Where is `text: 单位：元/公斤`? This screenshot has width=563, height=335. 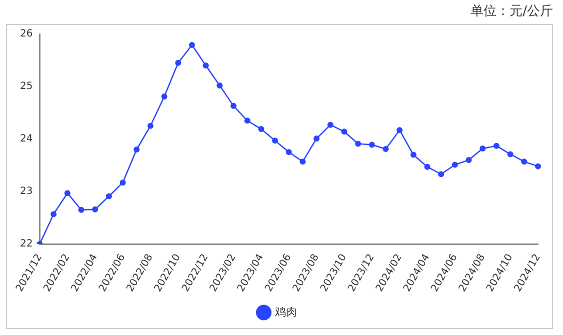
text: 单位：元/公斤 is located at coordinates (511, 11).